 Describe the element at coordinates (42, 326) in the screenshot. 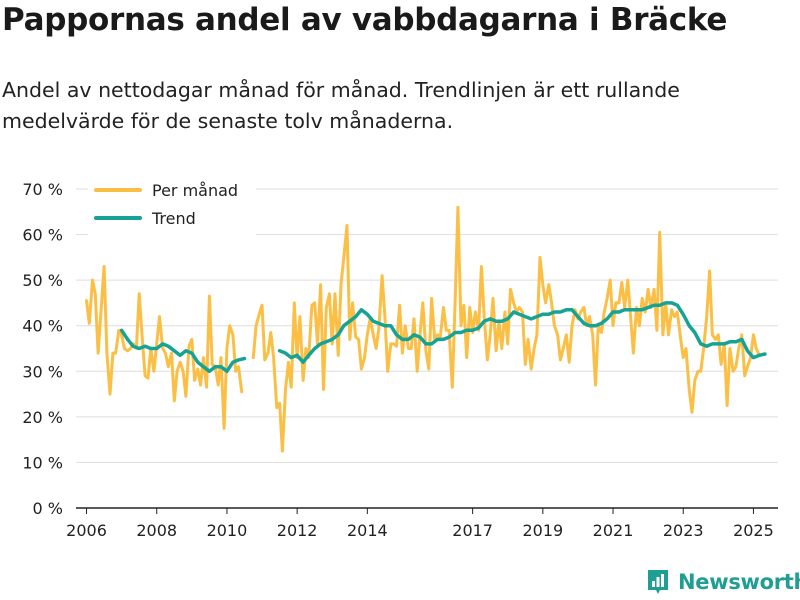

I see `y-tick-label: 40 %` at that location.